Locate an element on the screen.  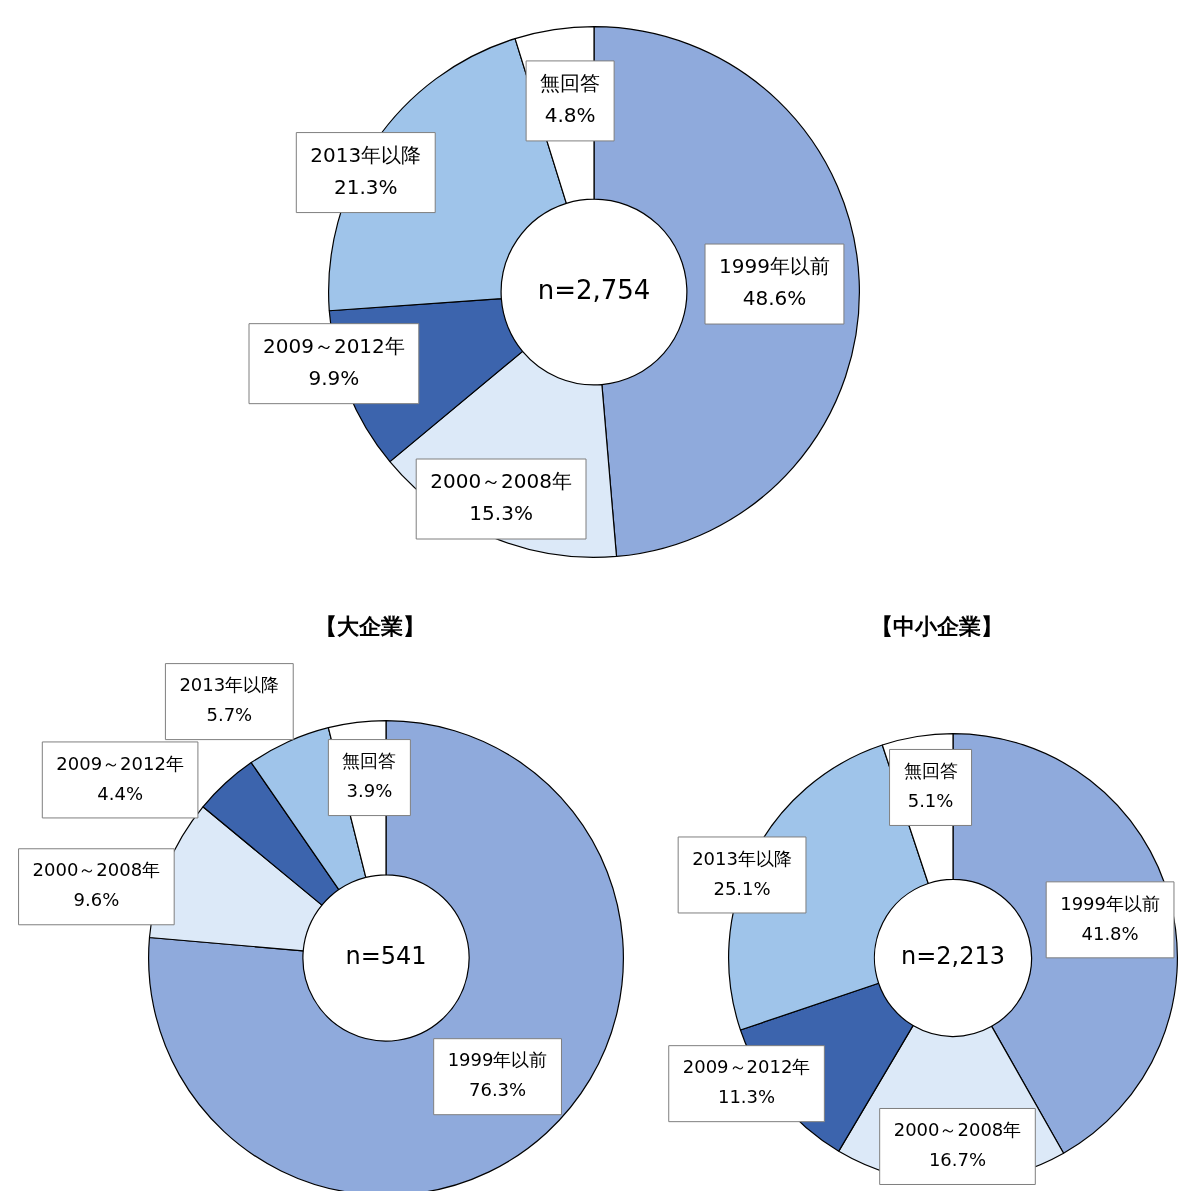
data-label: 5.7% is located at coordinates (229, 715).